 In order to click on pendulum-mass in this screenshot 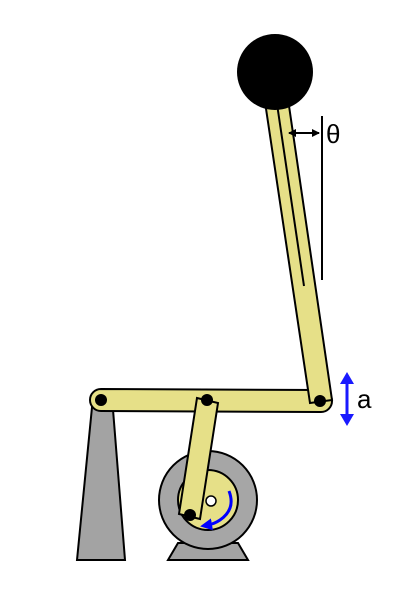, I will do `click(275, 72)`.